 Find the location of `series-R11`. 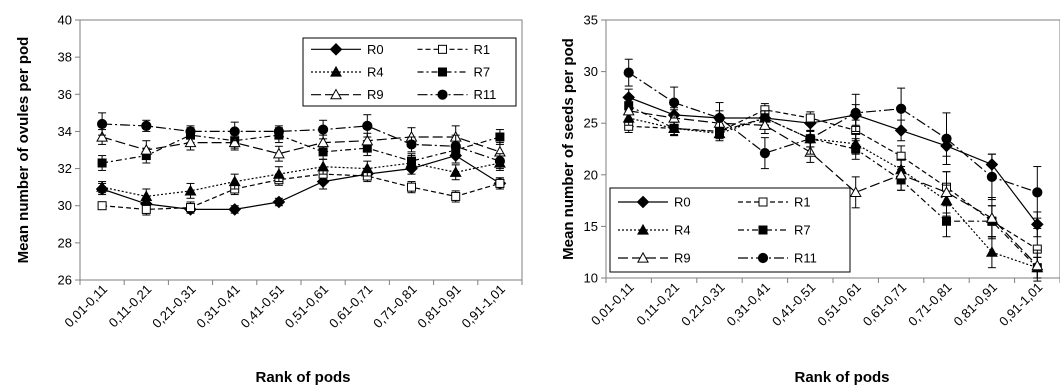

series-R11 is located at coordinates (301, 141).